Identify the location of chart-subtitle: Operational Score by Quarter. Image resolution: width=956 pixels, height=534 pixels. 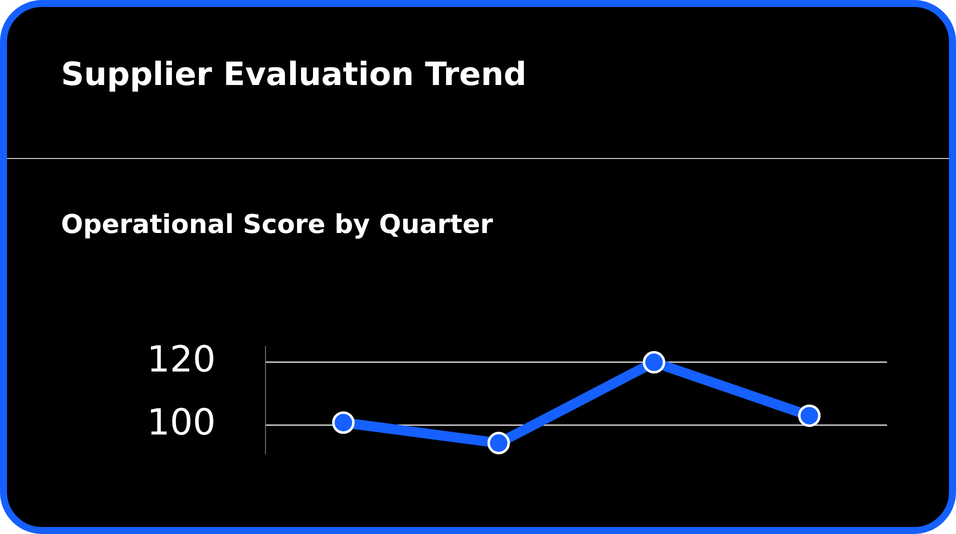
(277, 225).